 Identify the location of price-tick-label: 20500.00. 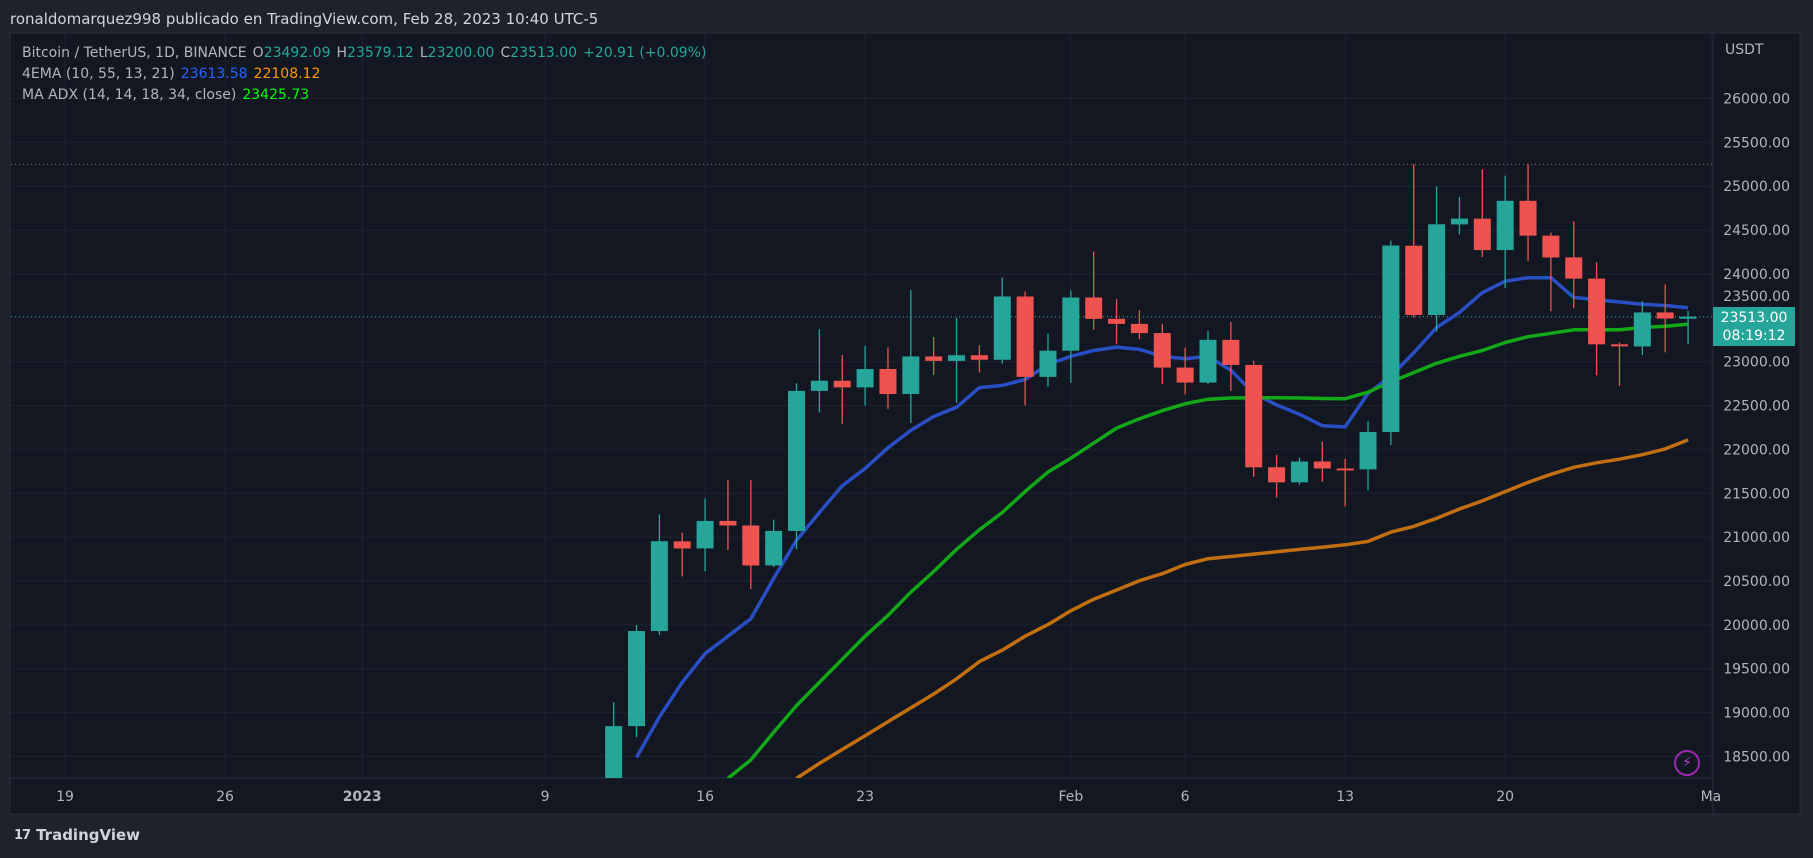
(1756, 582).